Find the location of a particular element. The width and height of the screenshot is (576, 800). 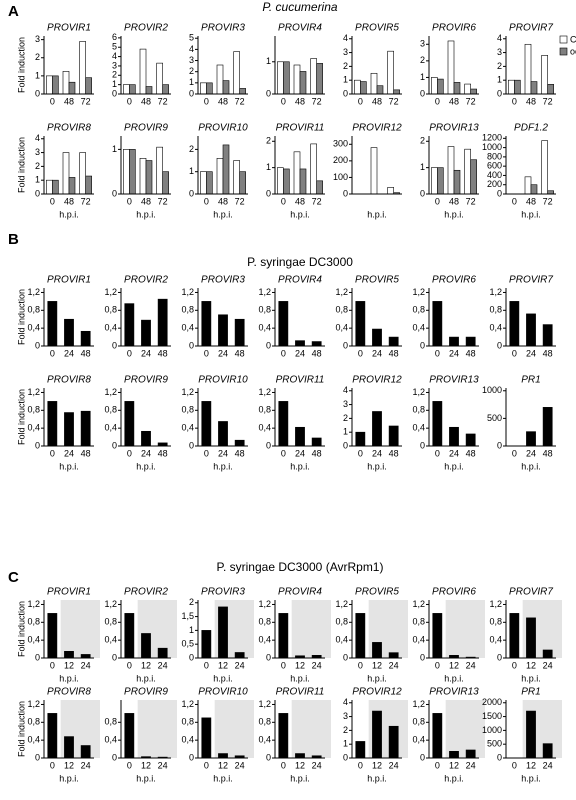

y-axis-label: Fold induction is located at coordinates (21, 729).